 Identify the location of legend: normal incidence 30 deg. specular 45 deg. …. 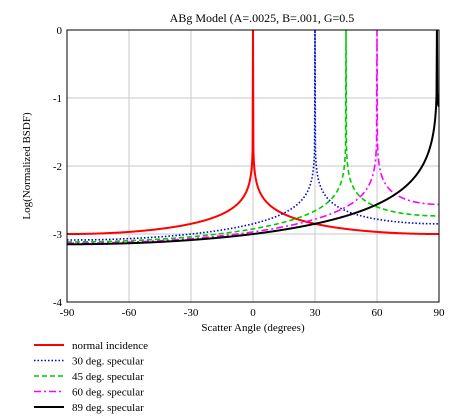
(91, 377).